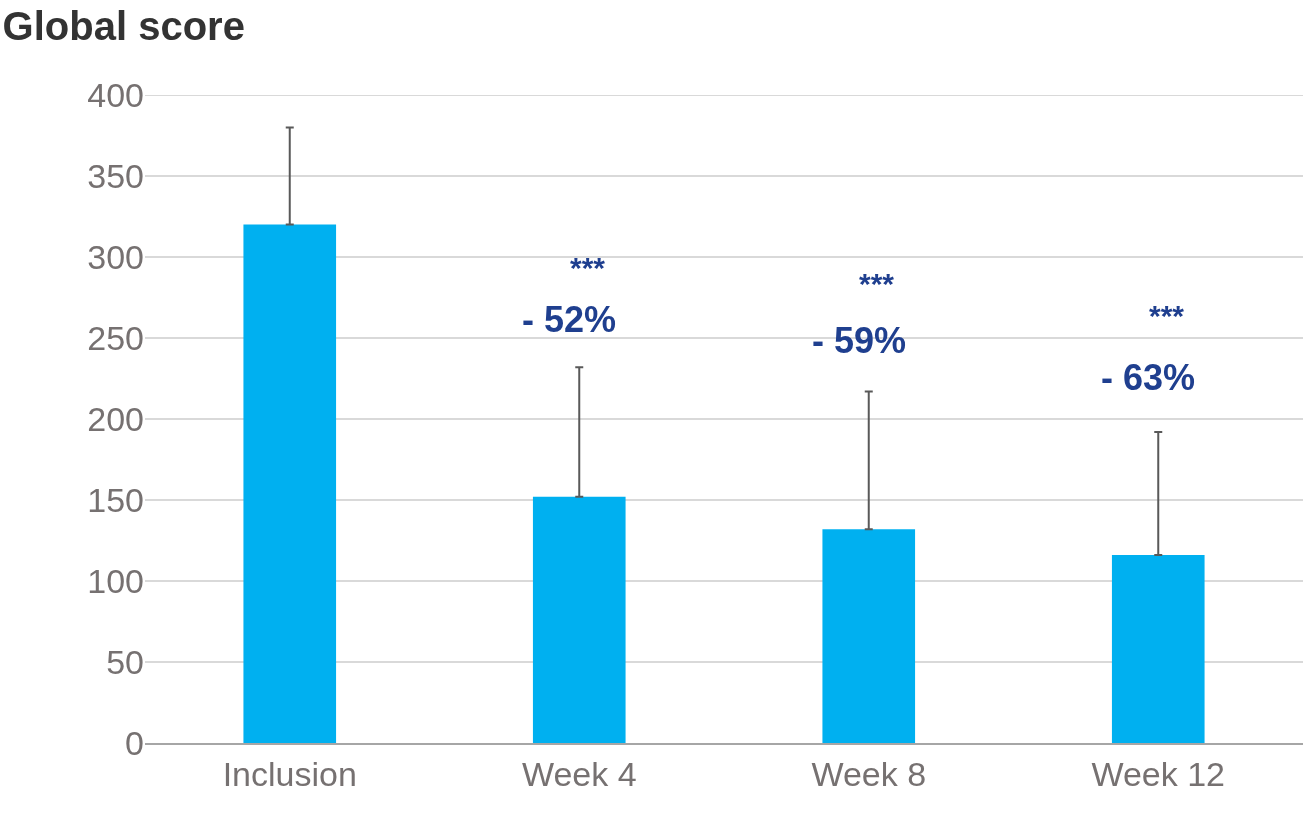 Image resolution: width=1308 pixels, height=823 pixels. I want to click on y-tick-label: 400, so click(115, 94).